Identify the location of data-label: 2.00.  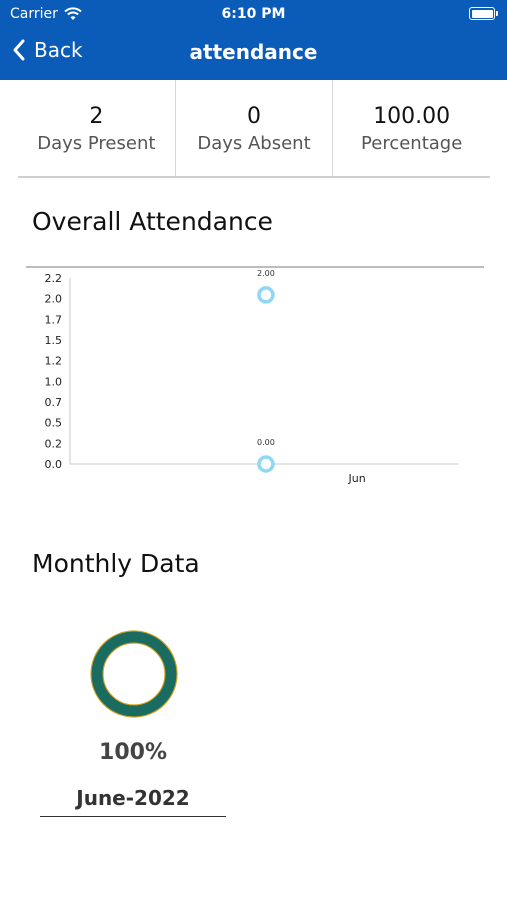
(266, 273).